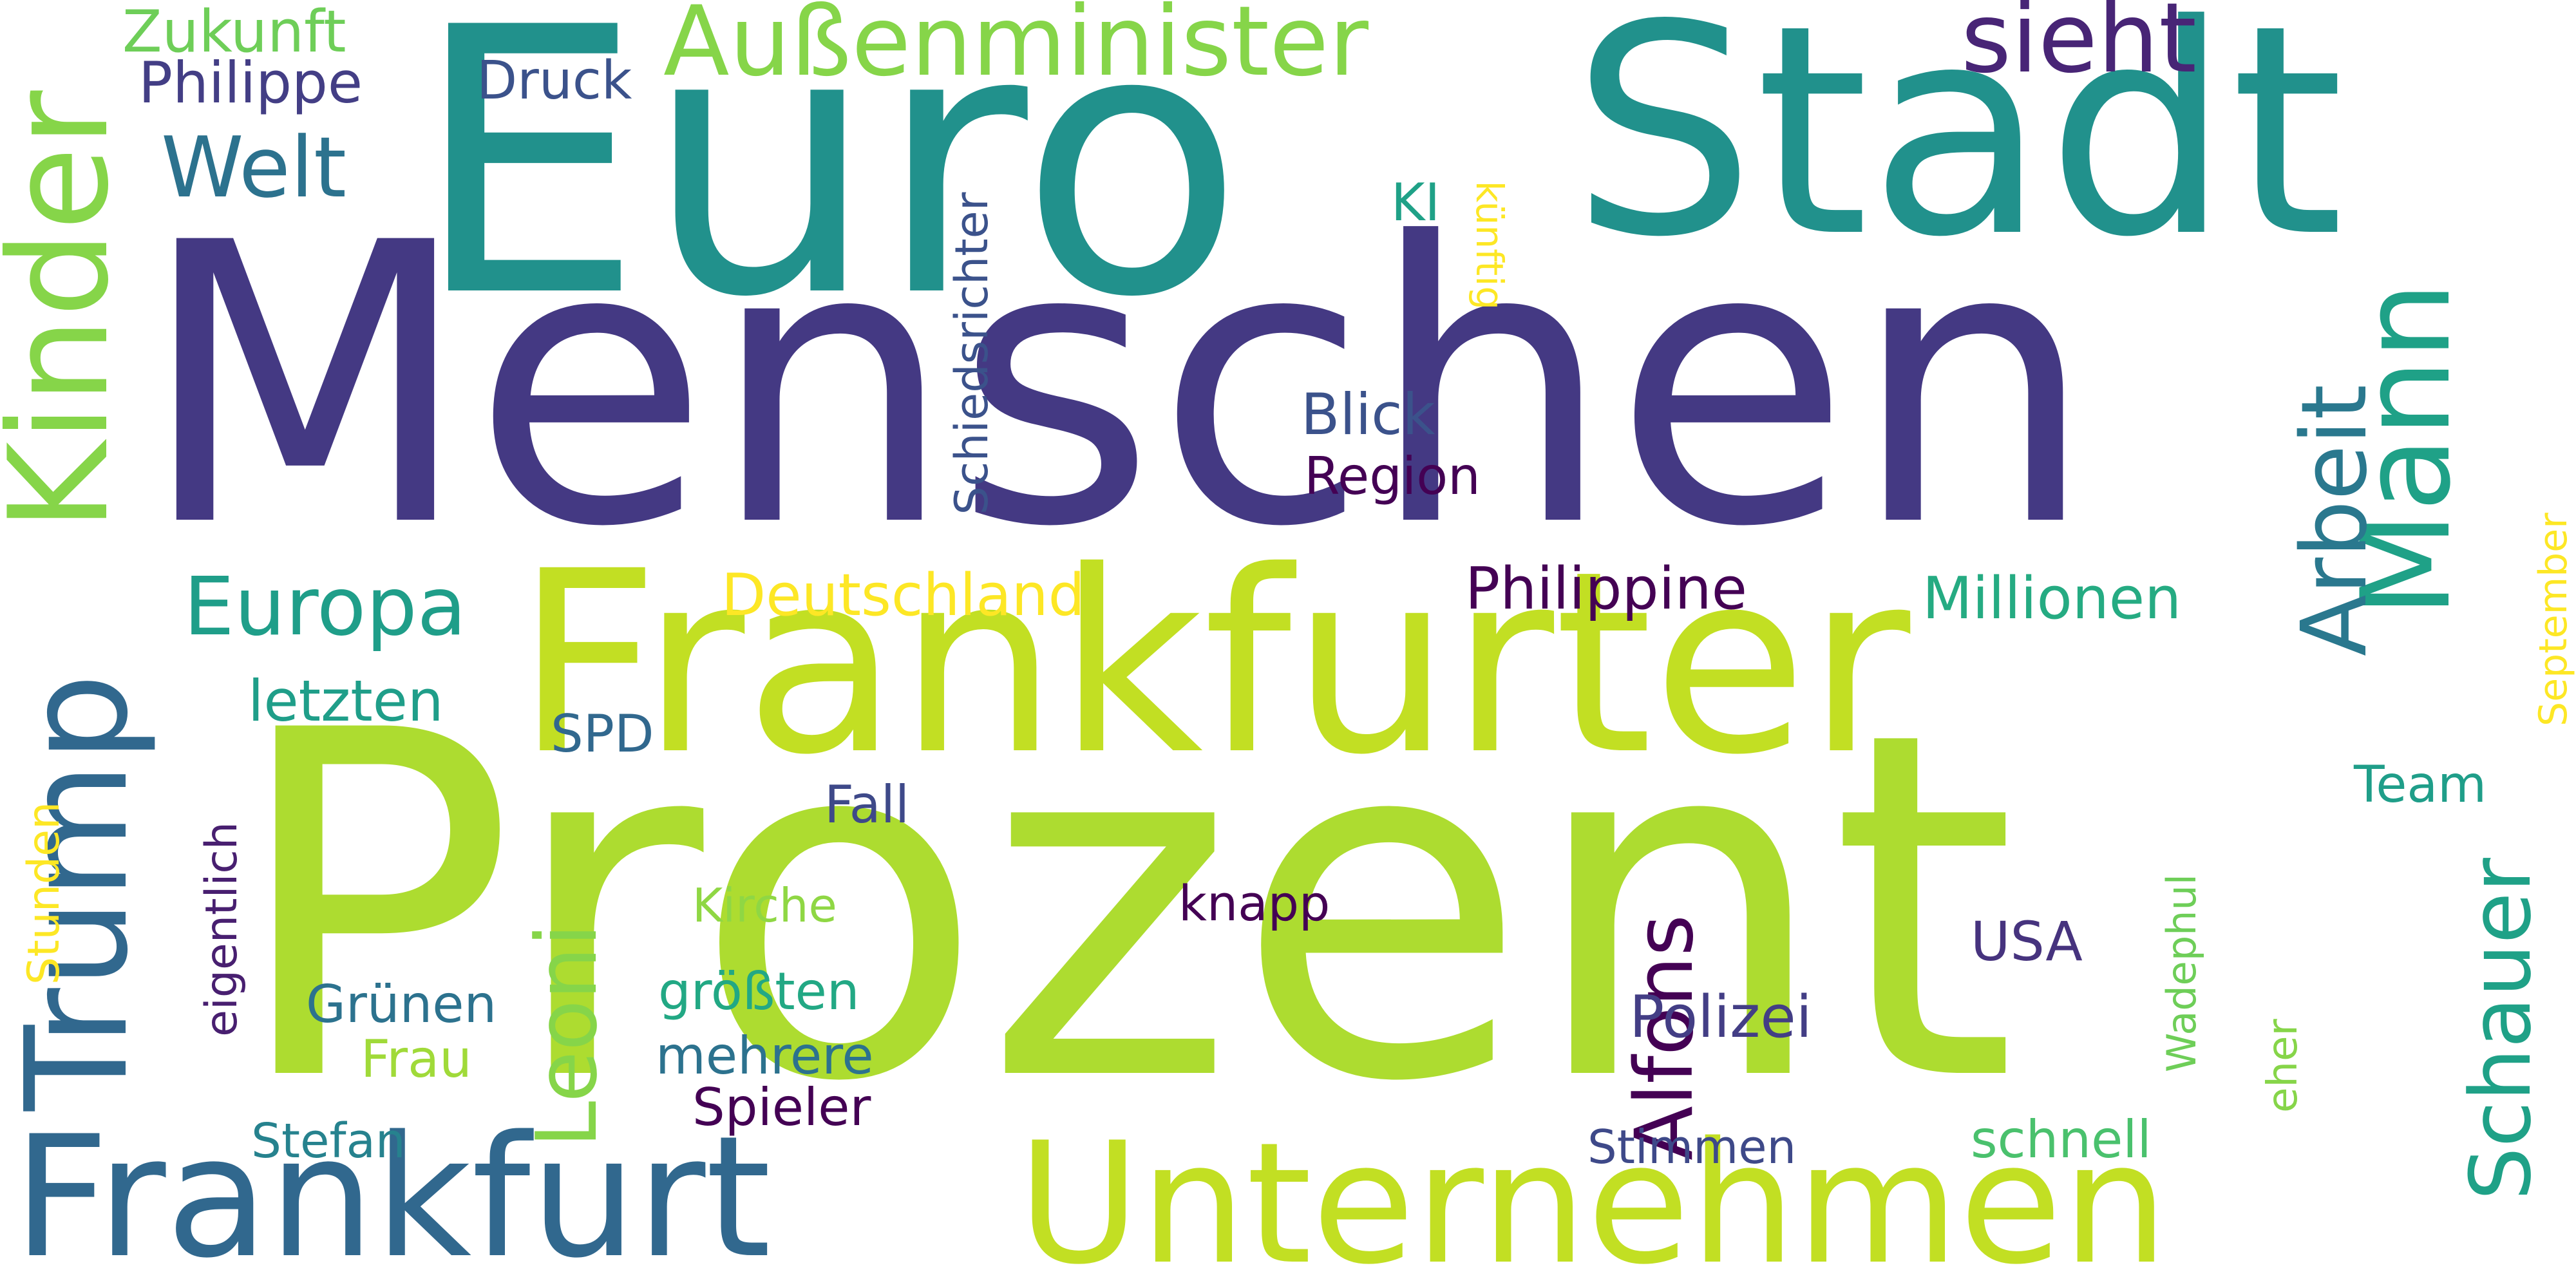 This screenshot has width=2576, height=1288. Describe the element at coordinates (328, 1141) in the screenshot. I see `word-stefan: Stefan` at that location.